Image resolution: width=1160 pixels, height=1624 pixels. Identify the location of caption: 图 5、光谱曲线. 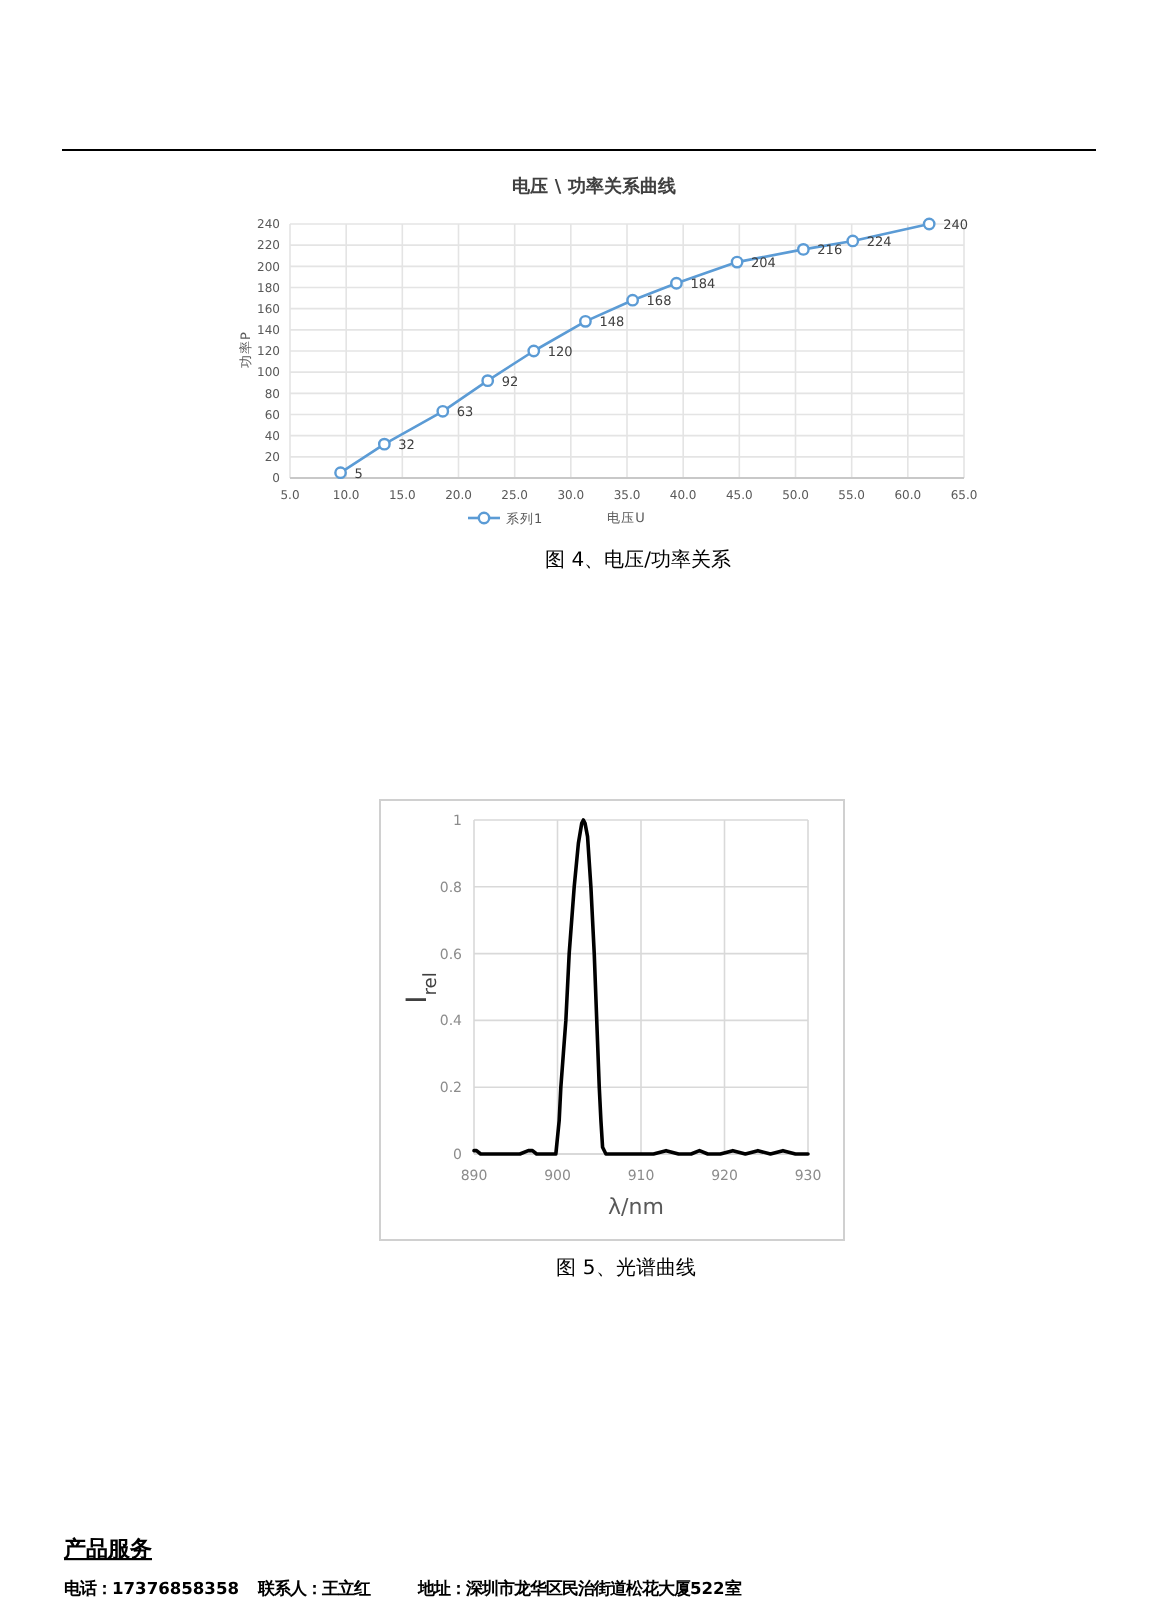
(626, 1268).